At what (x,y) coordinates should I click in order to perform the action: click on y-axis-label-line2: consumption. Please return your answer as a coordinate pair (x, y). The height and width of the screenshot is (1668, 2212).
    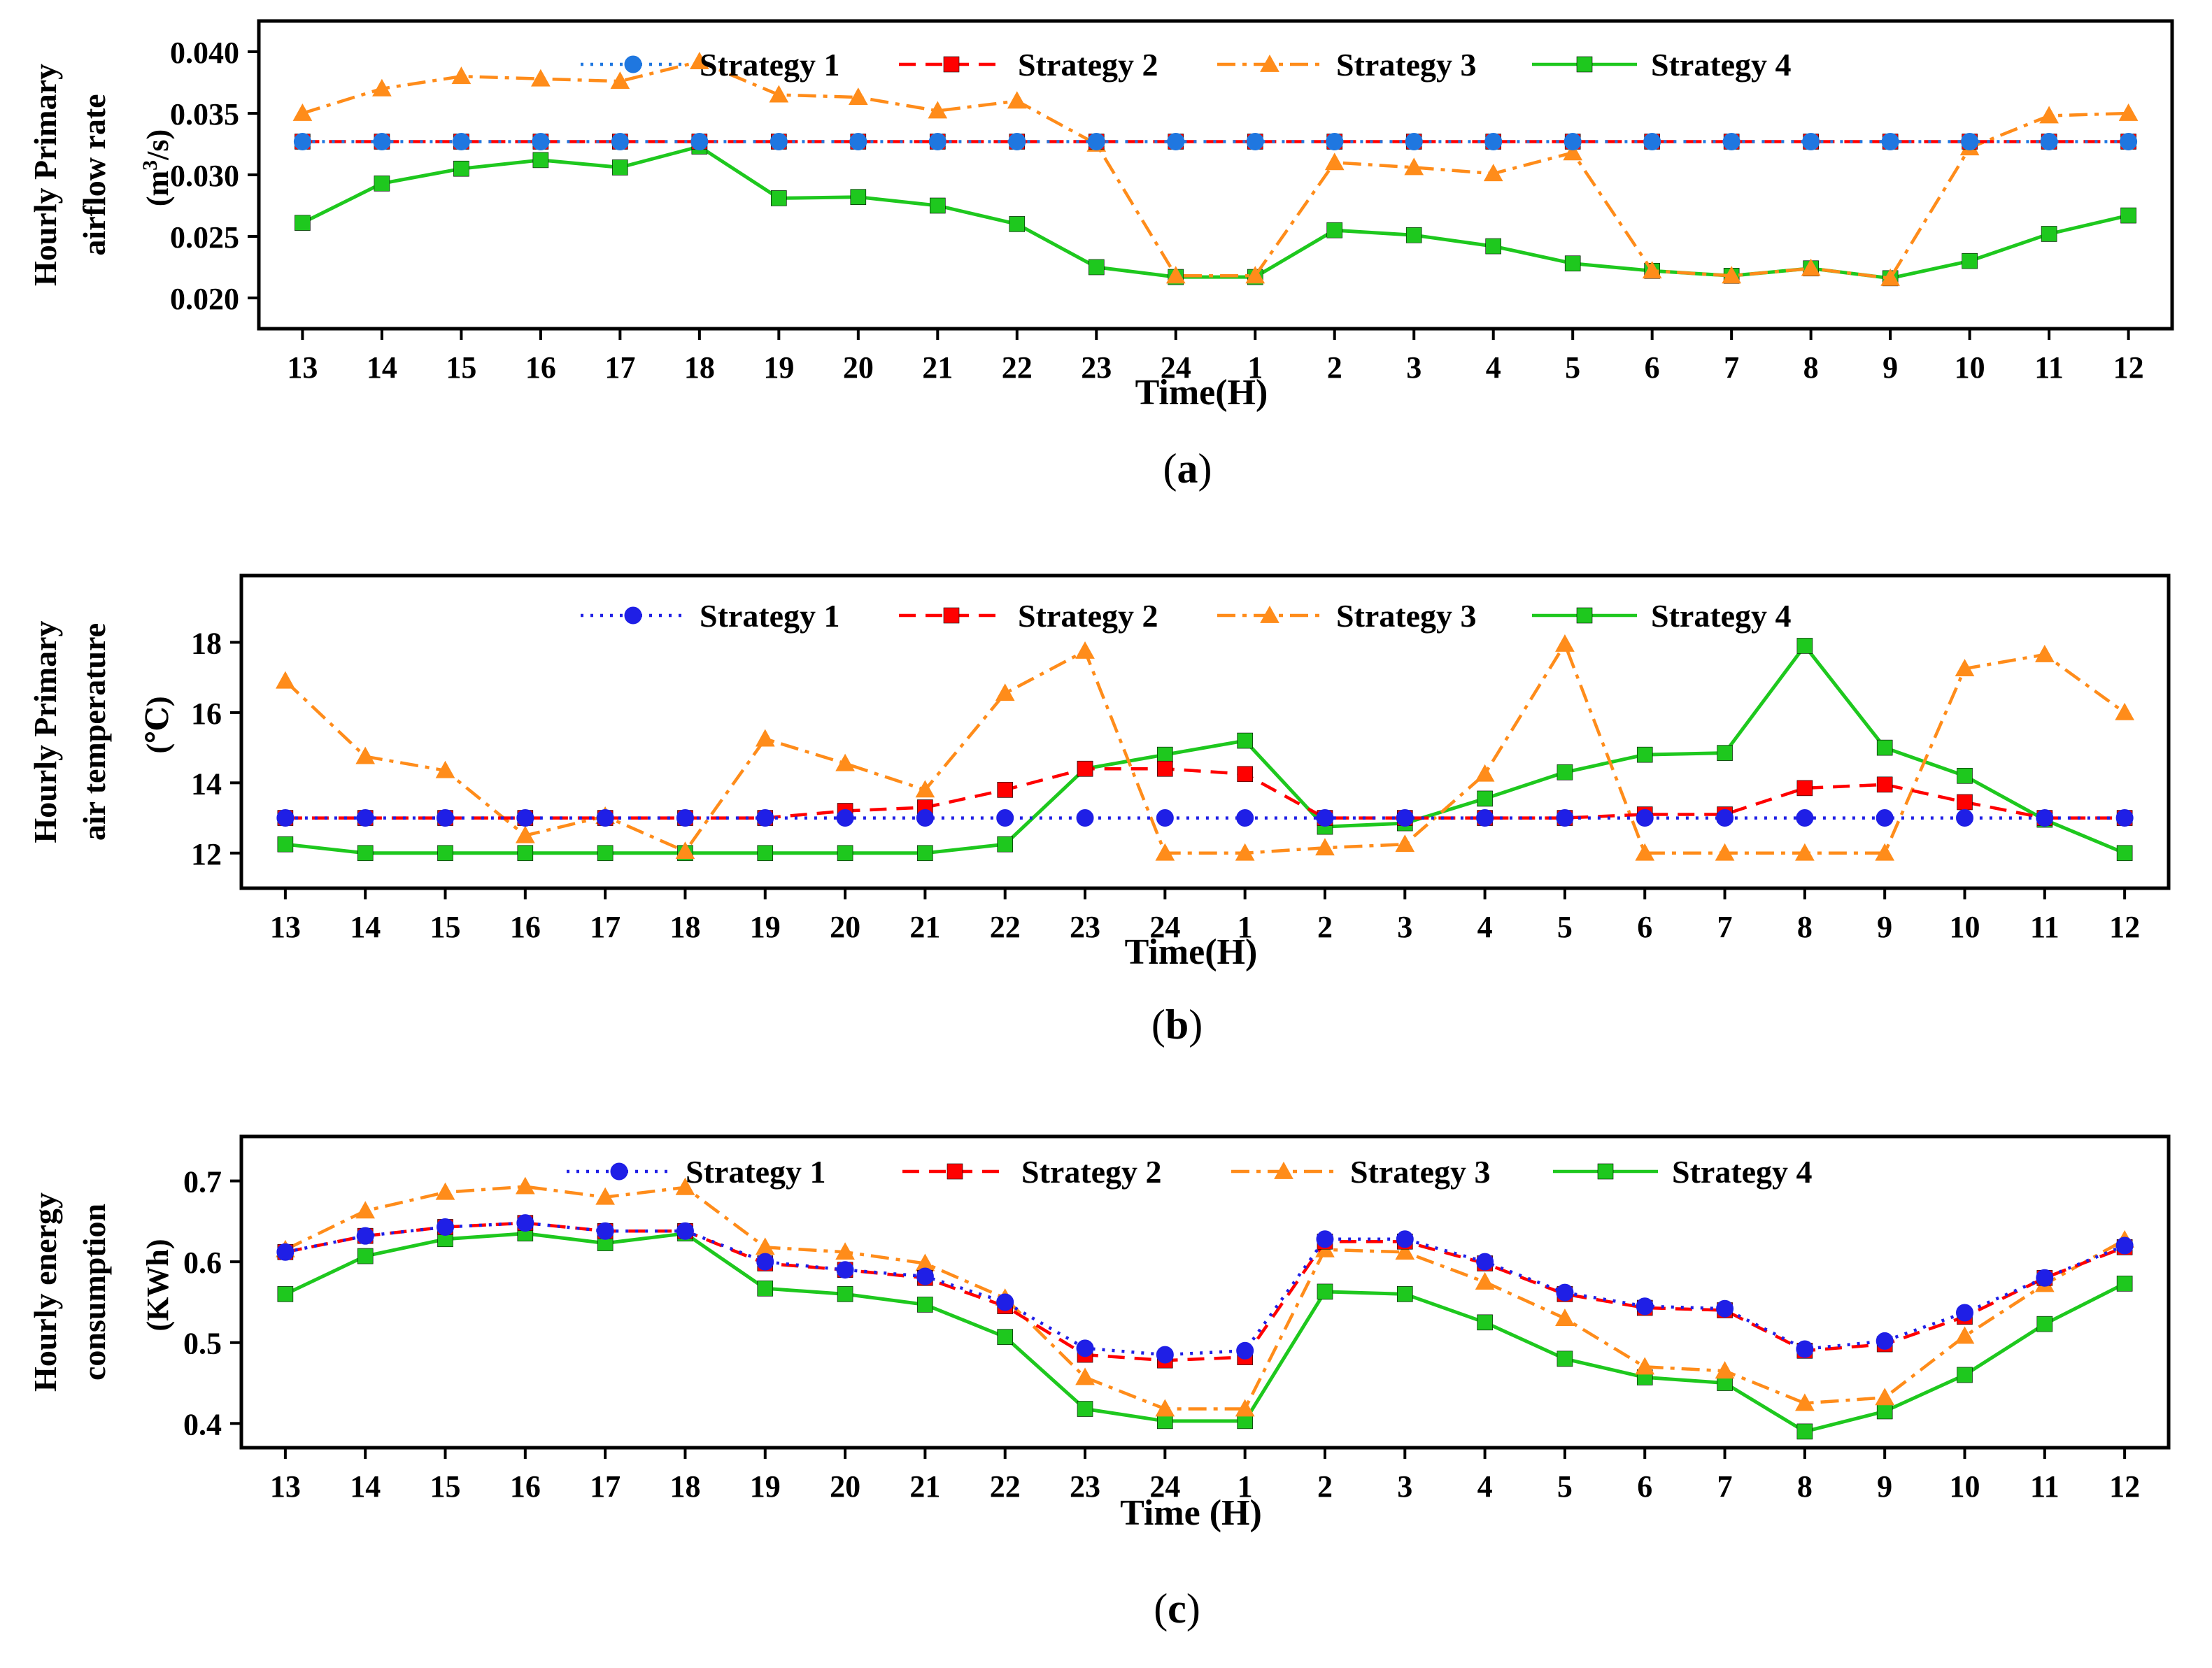
    Looking at the image, I should click on (94, 1292).